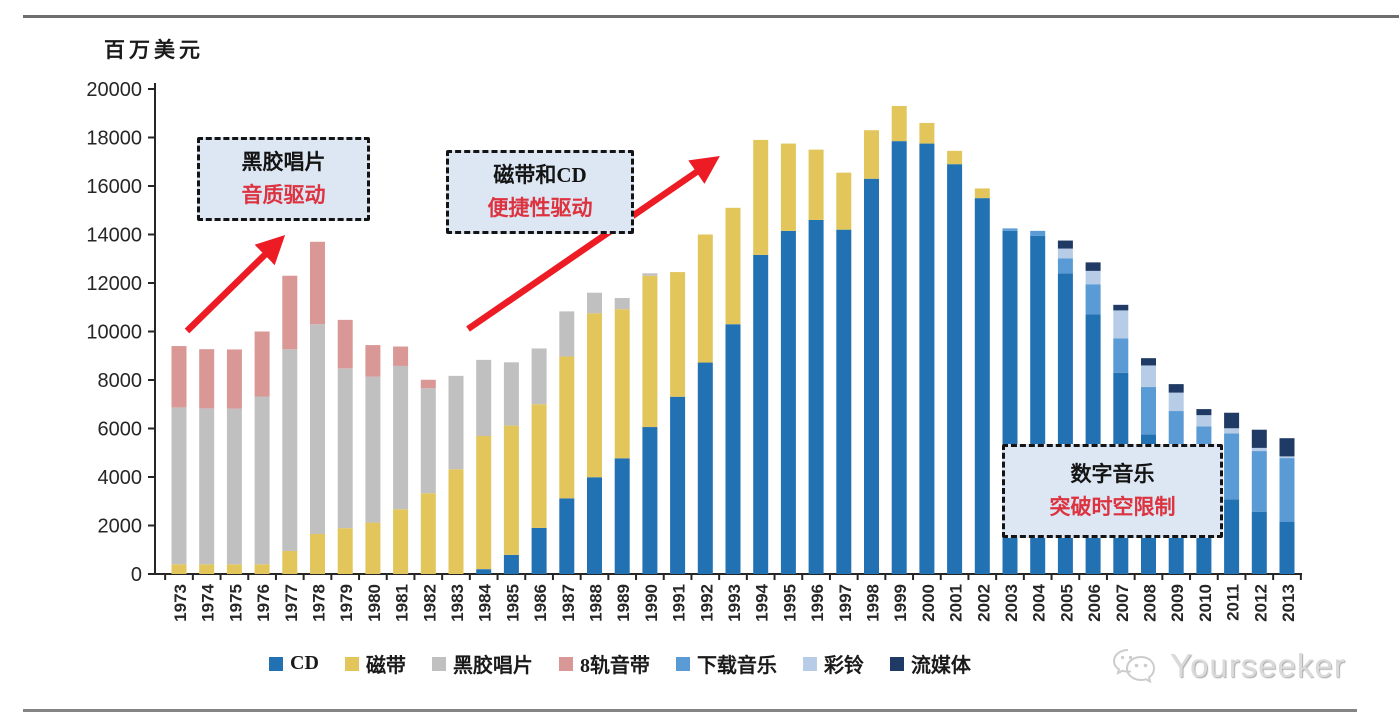  Describe the element at coordinates (927, 133) in the screenshot. I see `bar-segment-2000-磁带` at that location.